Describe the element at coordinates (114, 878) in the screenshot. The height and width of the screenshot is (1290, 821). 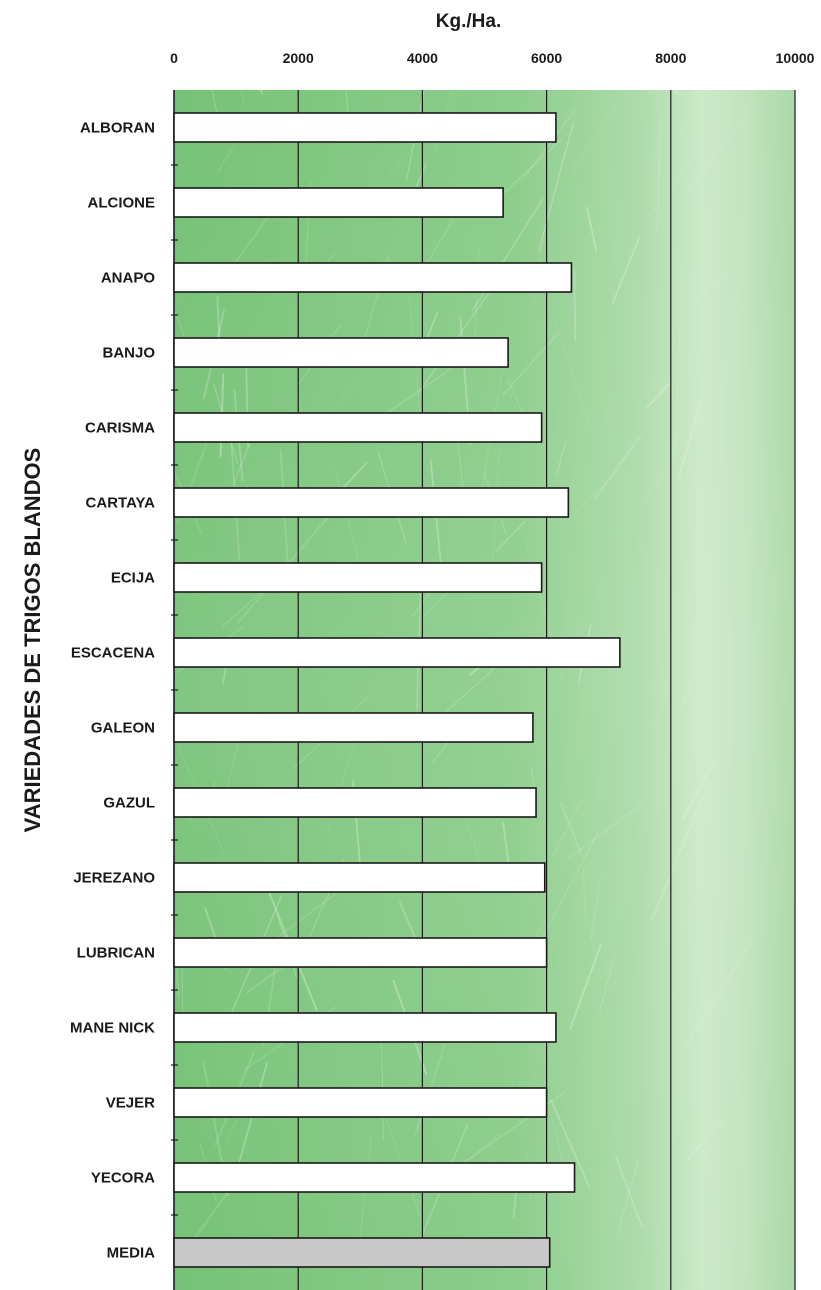
I see `category-label: JEREZANO` at that location.